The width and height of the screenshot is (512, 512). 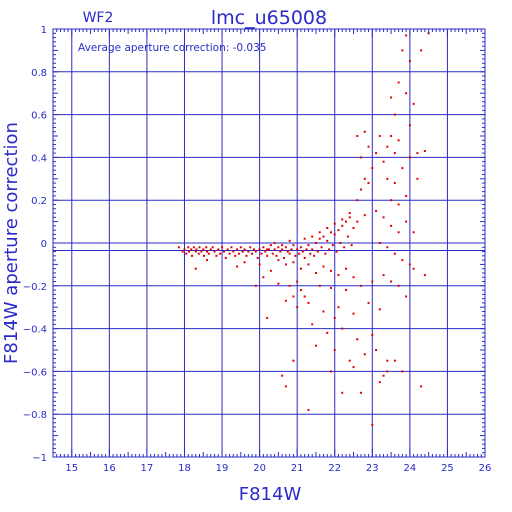 I want to click on reference-lines, so click(x=269, y=246).